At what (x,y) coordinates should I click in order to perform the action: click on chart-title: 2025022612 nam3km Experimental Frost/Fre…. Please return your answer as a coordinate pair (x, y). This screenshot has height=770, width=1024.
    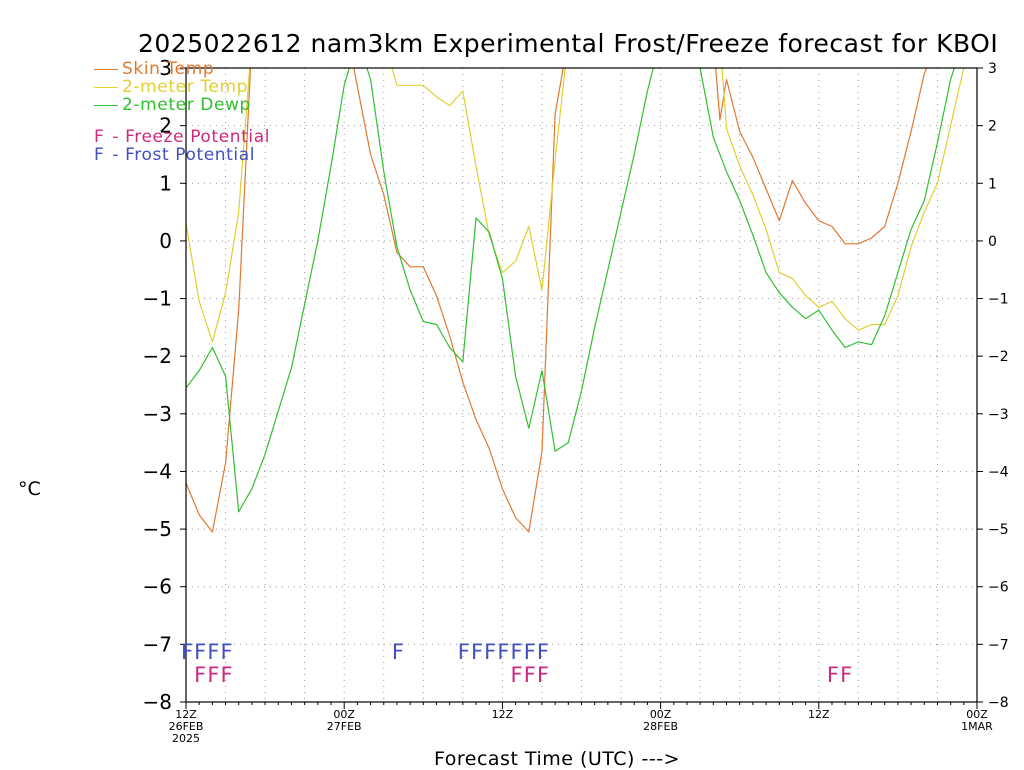
    Looking at the image, I should click on (568, 43).